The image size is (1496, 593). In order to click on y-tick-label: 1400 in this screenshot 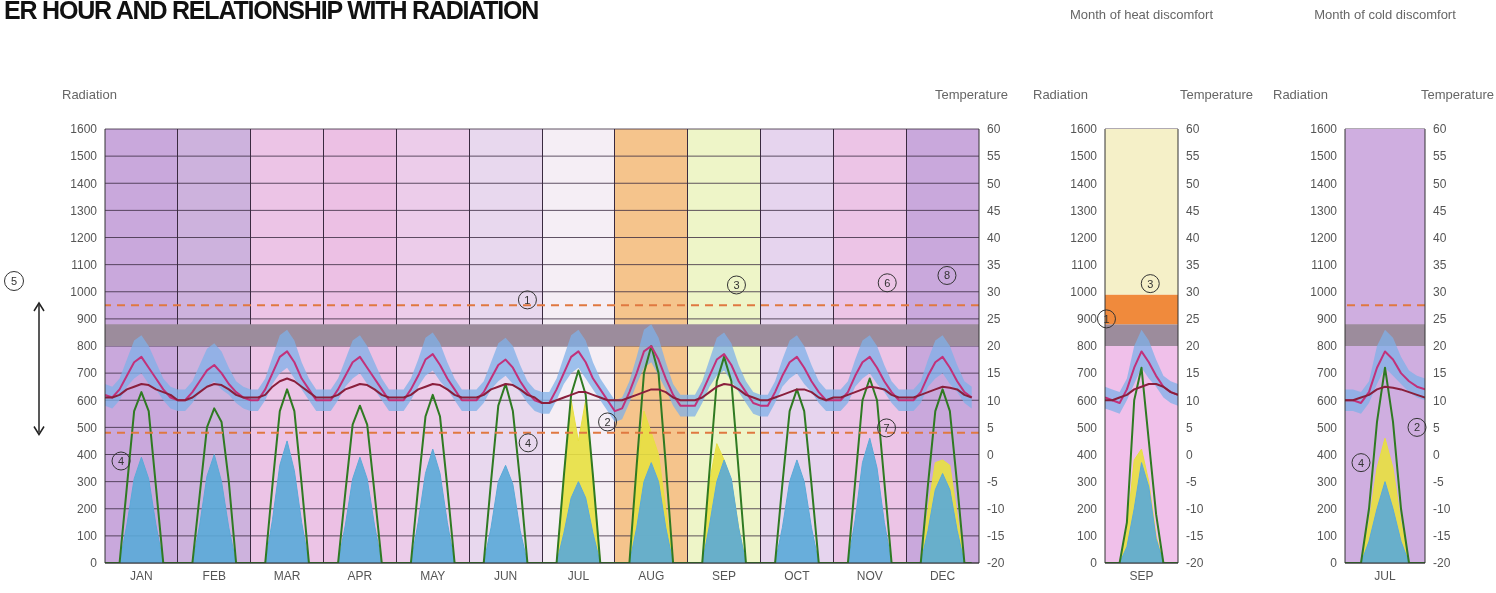, I will do `click(84, 183)`.